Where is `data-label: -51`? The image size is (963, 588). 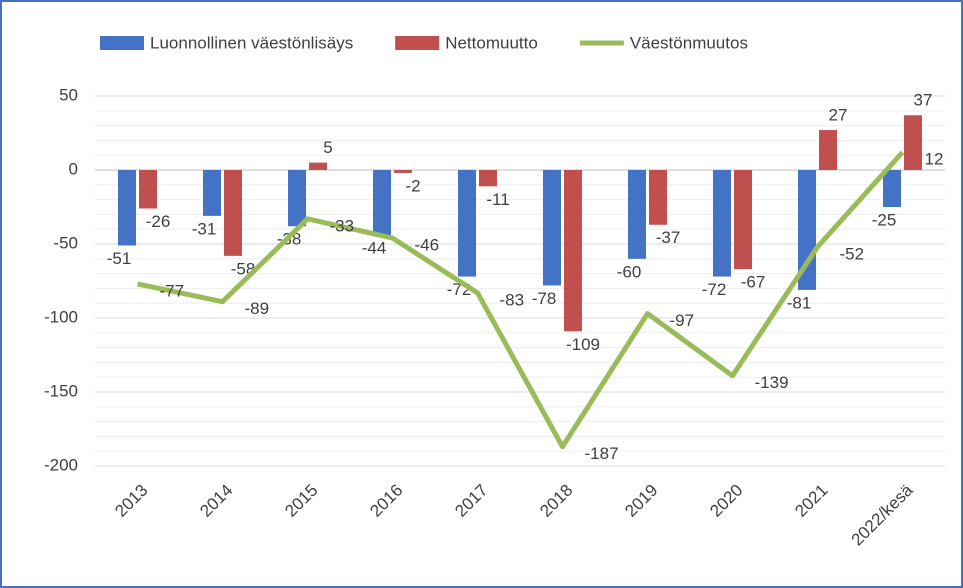
data-label: -51 is located at coordinates (119, 258).